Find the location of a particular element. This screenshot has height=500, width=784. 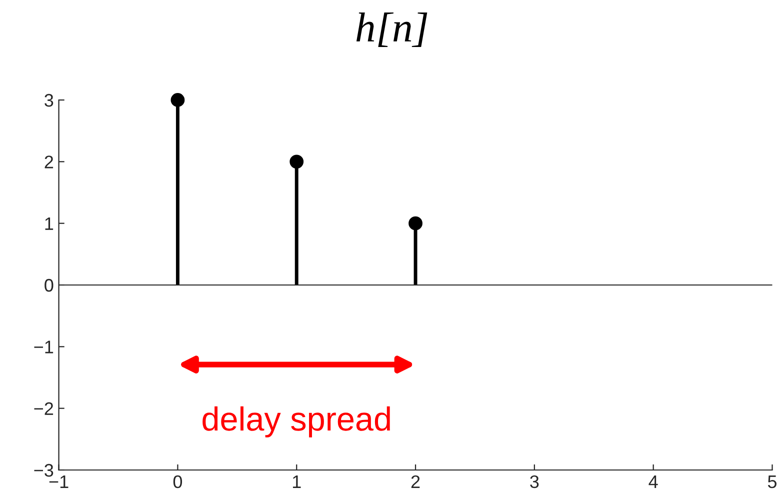

x-tick-label: 2 is located at coordinates (415, 481).